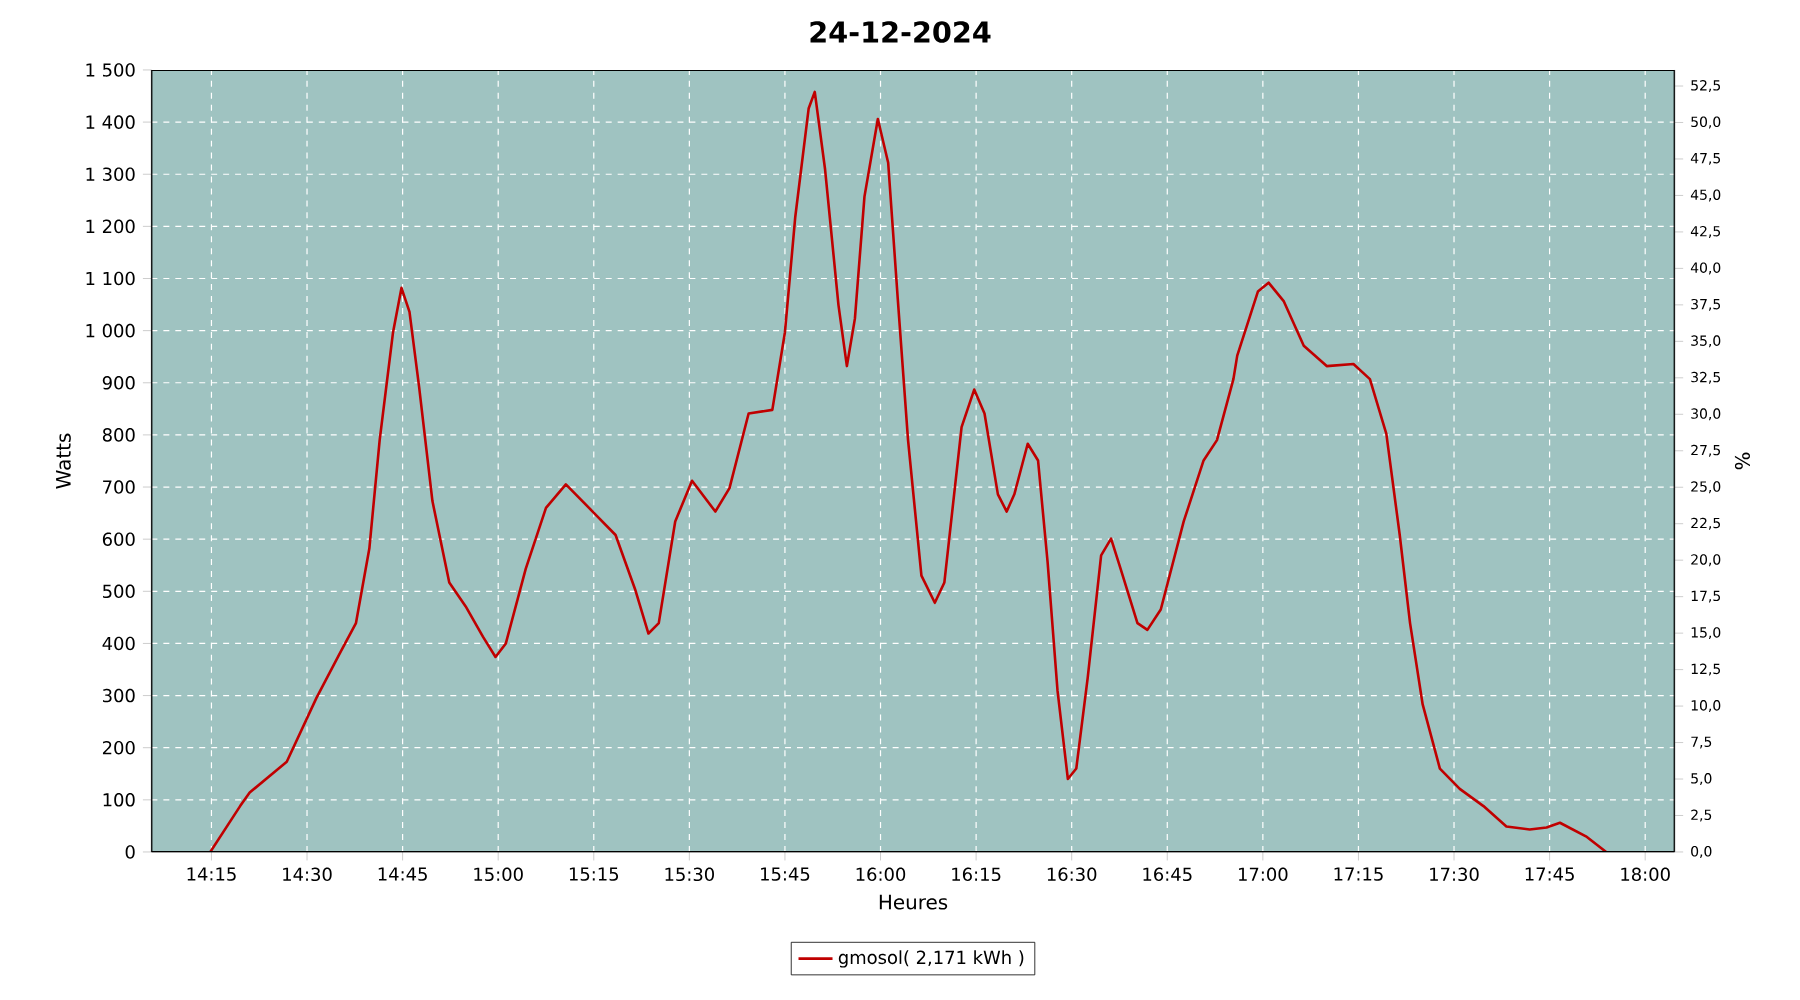 Image resolution: width=1800 pixels, height=1000 pixels. I want to click on y-tick-label: 1 400, so click(110, 122).